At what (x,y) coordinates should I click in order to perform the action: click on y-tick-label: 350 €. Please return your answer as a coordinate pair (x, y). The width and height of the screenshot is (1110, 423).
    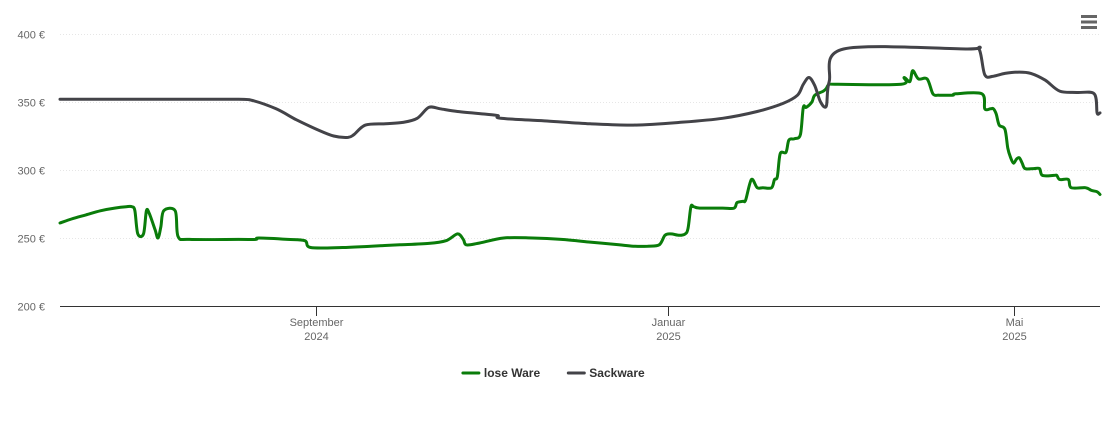
    Looking at the image, I should click on (31, 104).